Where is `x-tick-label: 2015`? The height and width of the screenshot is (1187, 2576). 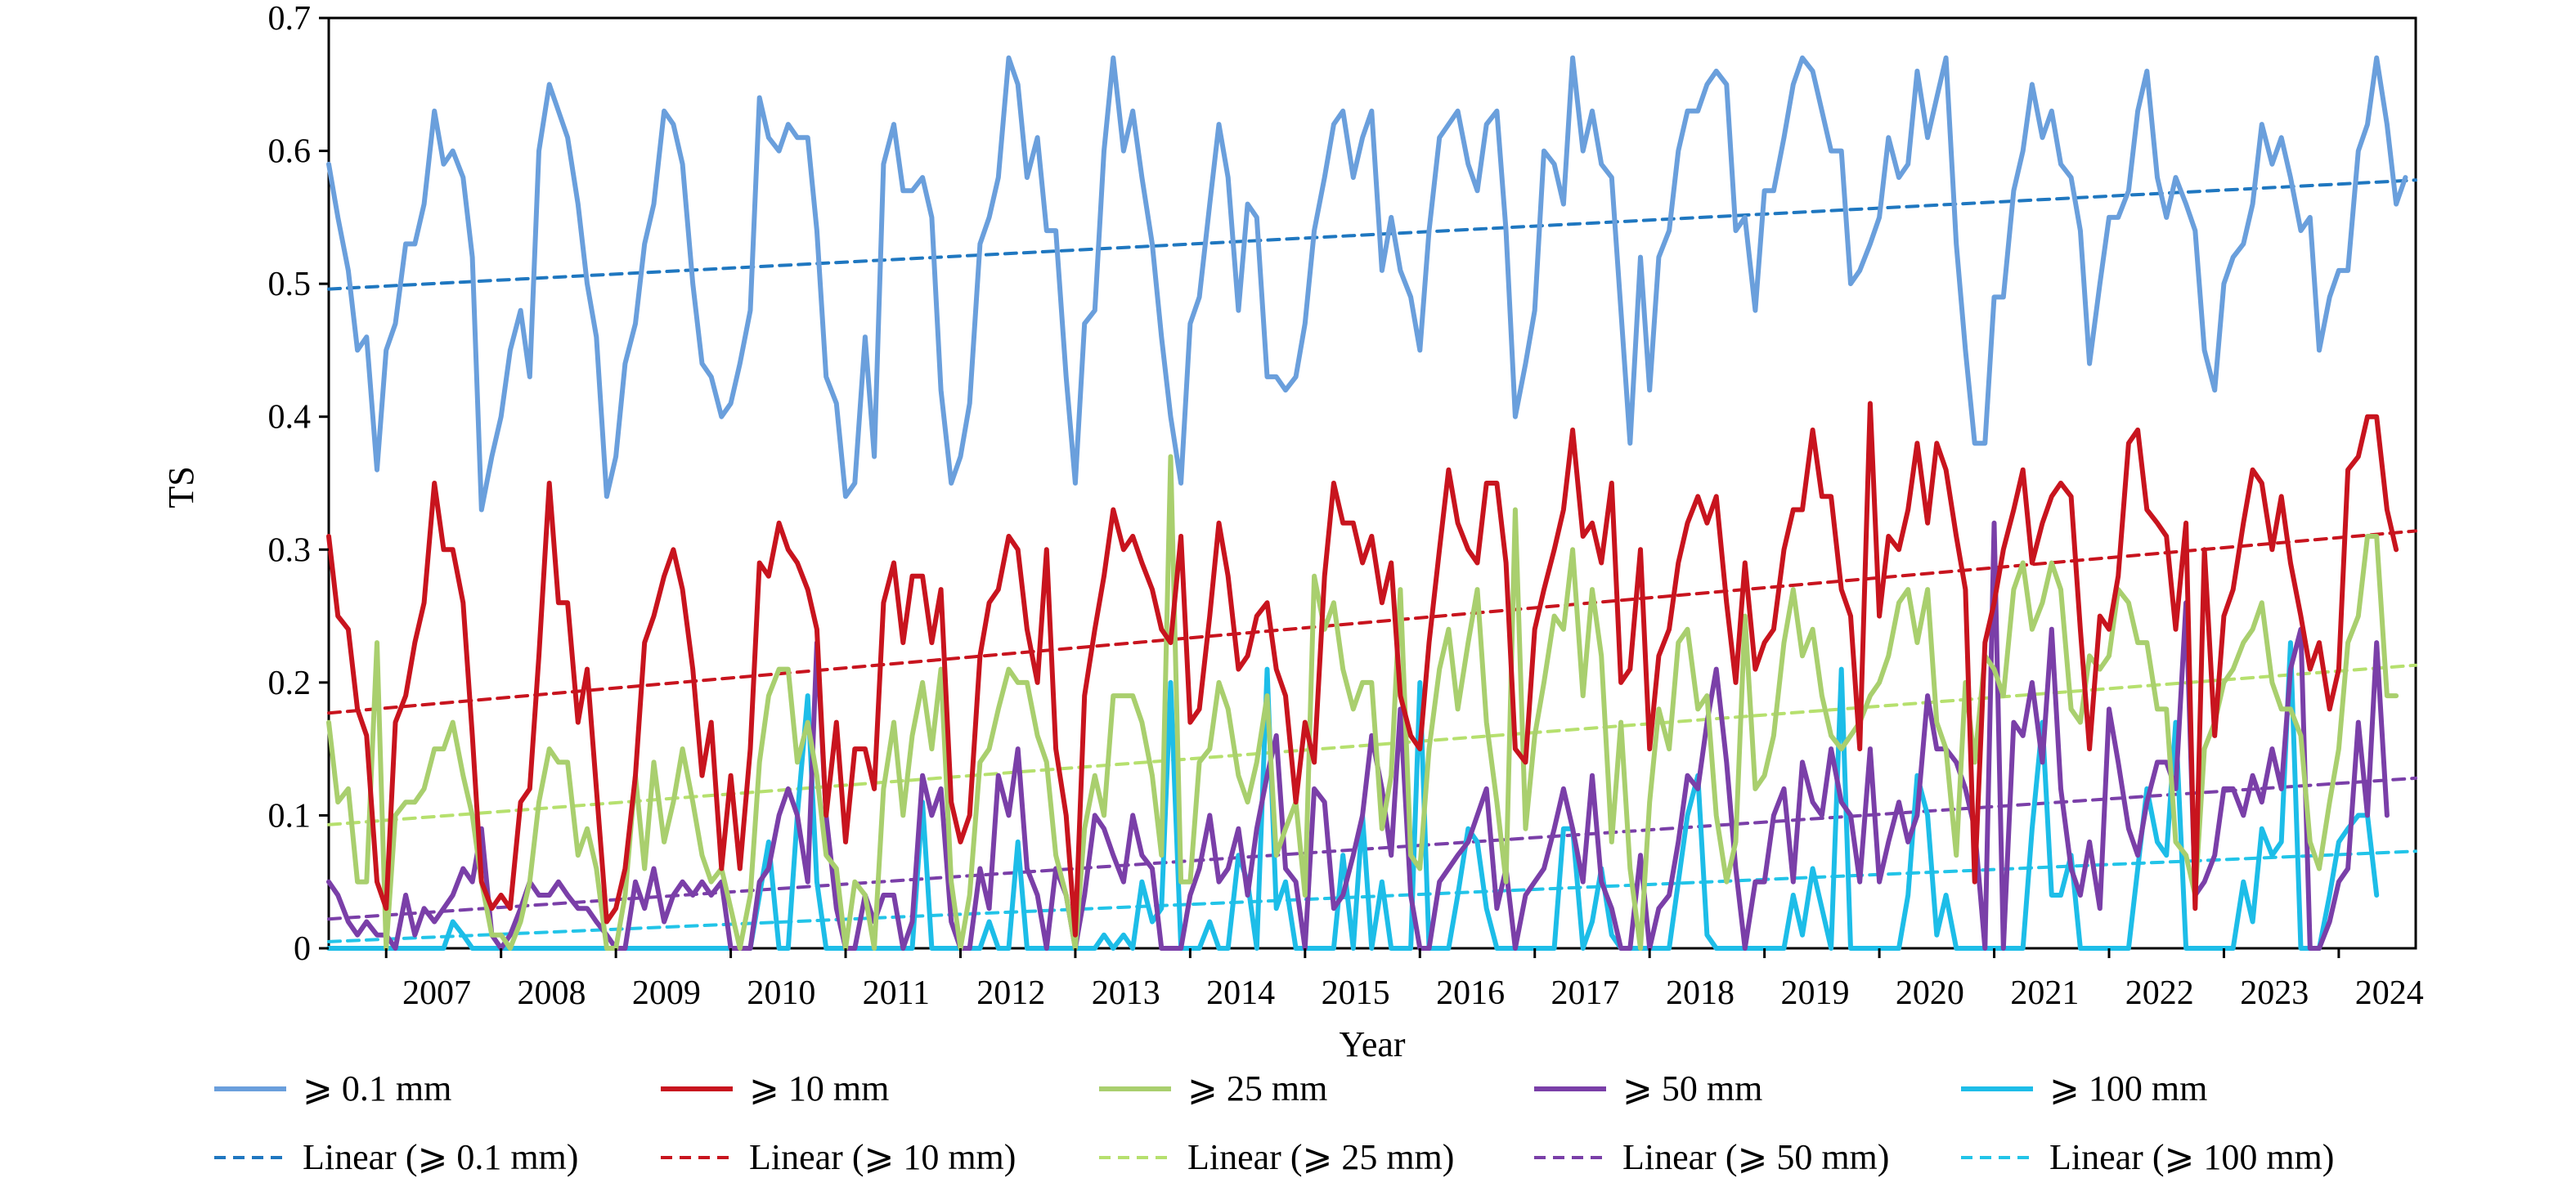 x-tick-label: 2015 is located at coordinates (1356, 993).